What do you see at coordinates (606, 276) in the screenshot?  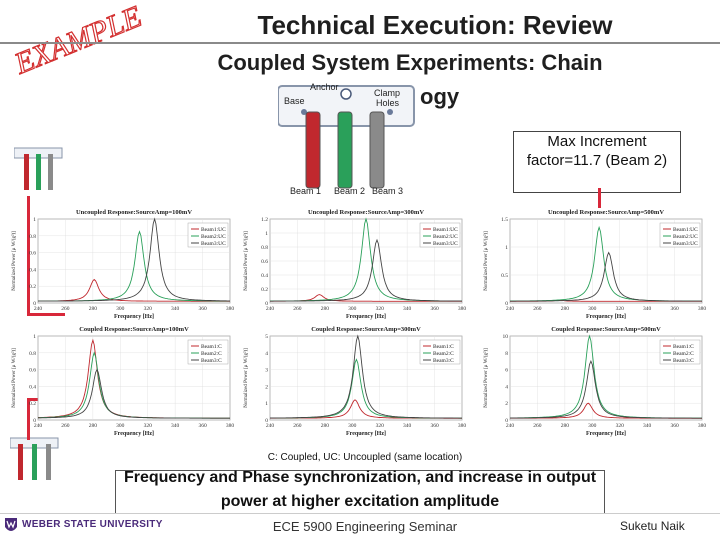 I see `series-line` at bounding box center [606, 276].